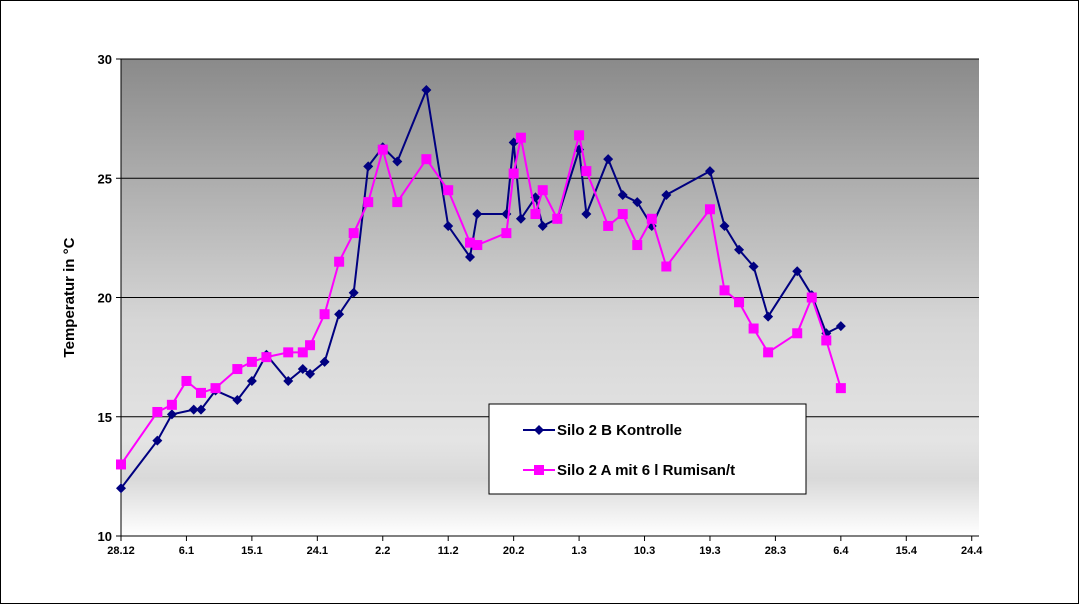 This screenshot has width=1079, height=604. What do you see at coordinates (251, 551) in the screenshot?
I see `x-tick-label: 15.1` at bounding box center [251, 551].